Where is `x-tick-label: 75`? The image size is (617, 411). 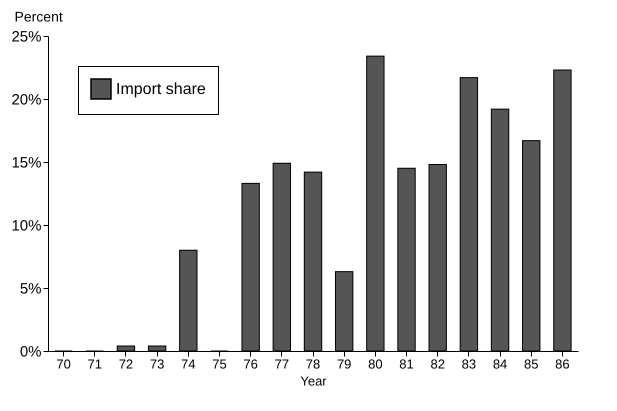
x-tick-label: 75 is located at coordinates (219, 364).